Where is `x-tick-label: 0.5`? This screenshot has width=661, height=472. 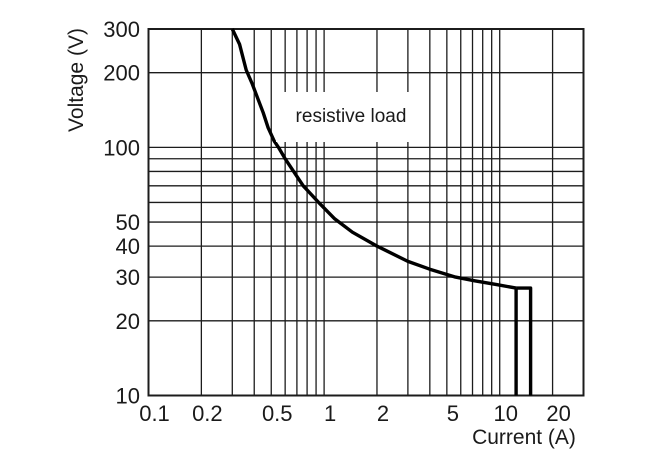
x-tick-label: 0.5 is located at coordinates (277, 413).